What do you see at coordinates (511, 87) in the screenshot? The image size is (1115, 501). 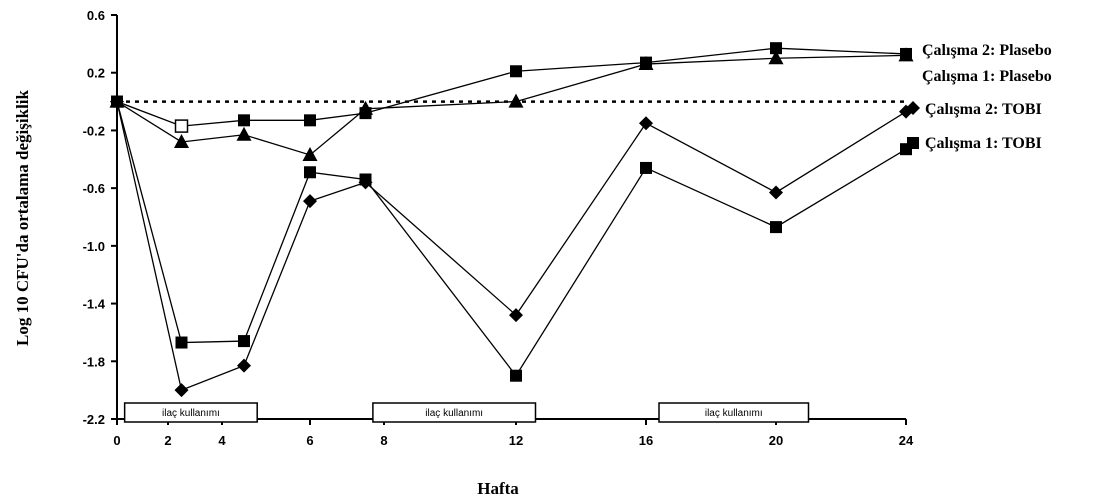 I see `series-line` at bounding box center [511, 87].